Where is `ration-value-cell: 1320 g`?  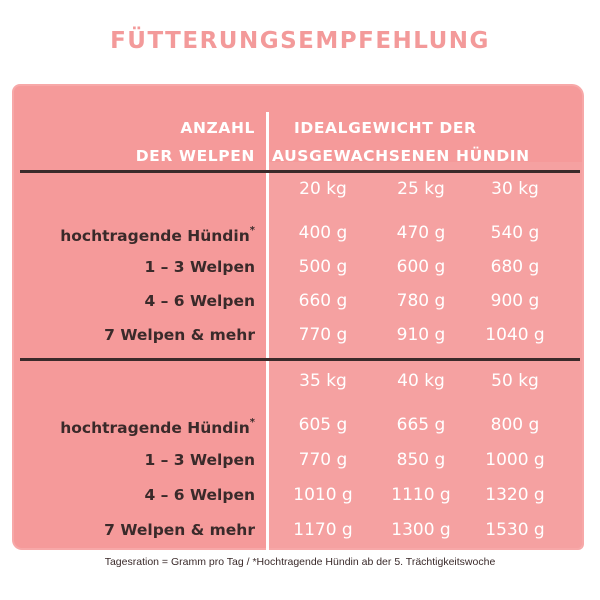
ration-value-cell: 1320 g is located at coordinates (515, 495).